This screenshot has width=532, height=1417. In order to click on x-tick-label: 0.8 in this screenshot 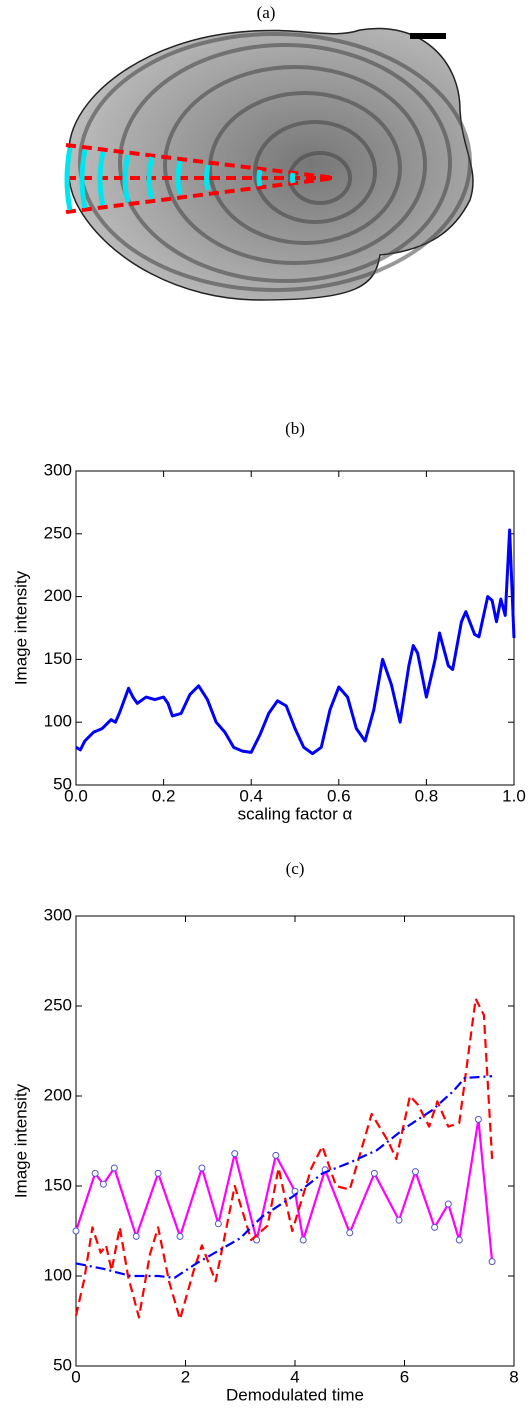, I will do `click(427, 795)`.